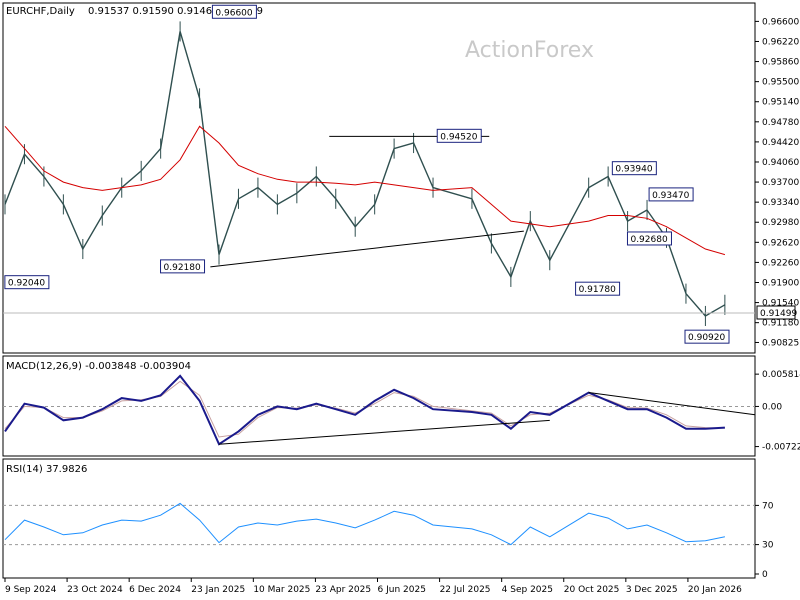  I want to click on price-y-tick-label: 0.93700, so click(780, 183).